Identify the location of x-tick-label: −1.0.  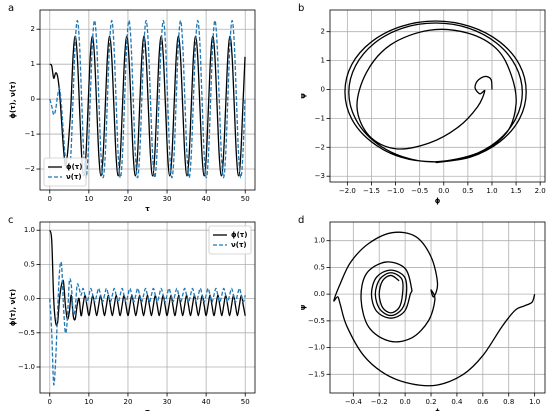
(395, 191).